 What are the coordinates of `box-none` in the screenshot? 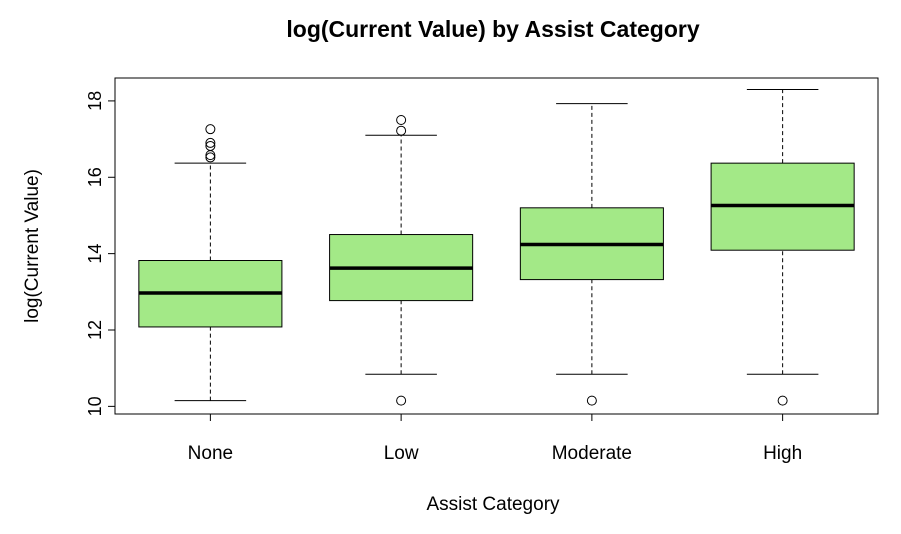 It's located at (210, 263).